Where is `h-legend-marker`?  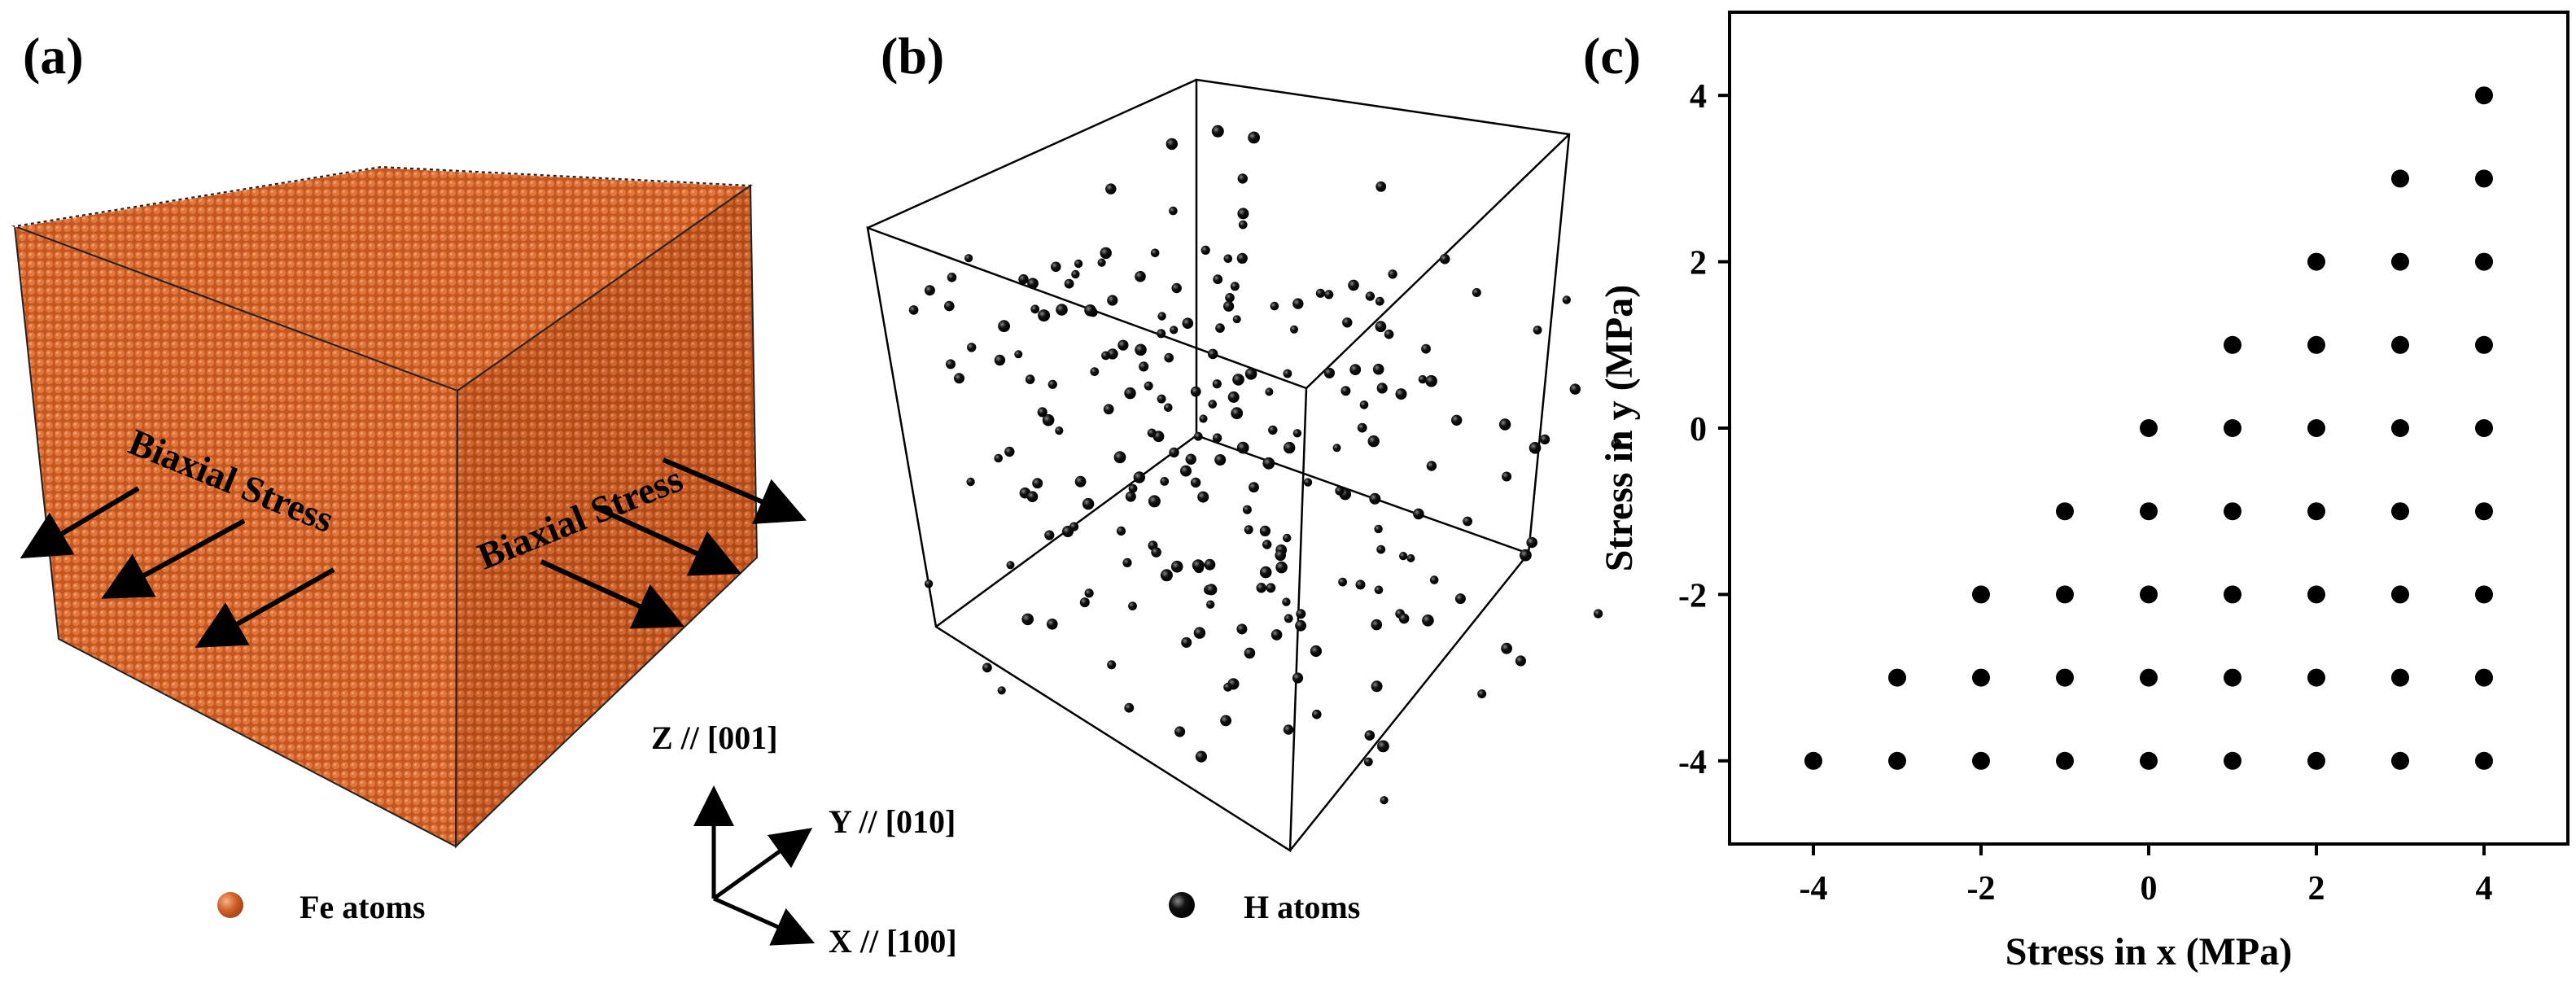 h-legend-marker is located at coordinates (1182, 905).